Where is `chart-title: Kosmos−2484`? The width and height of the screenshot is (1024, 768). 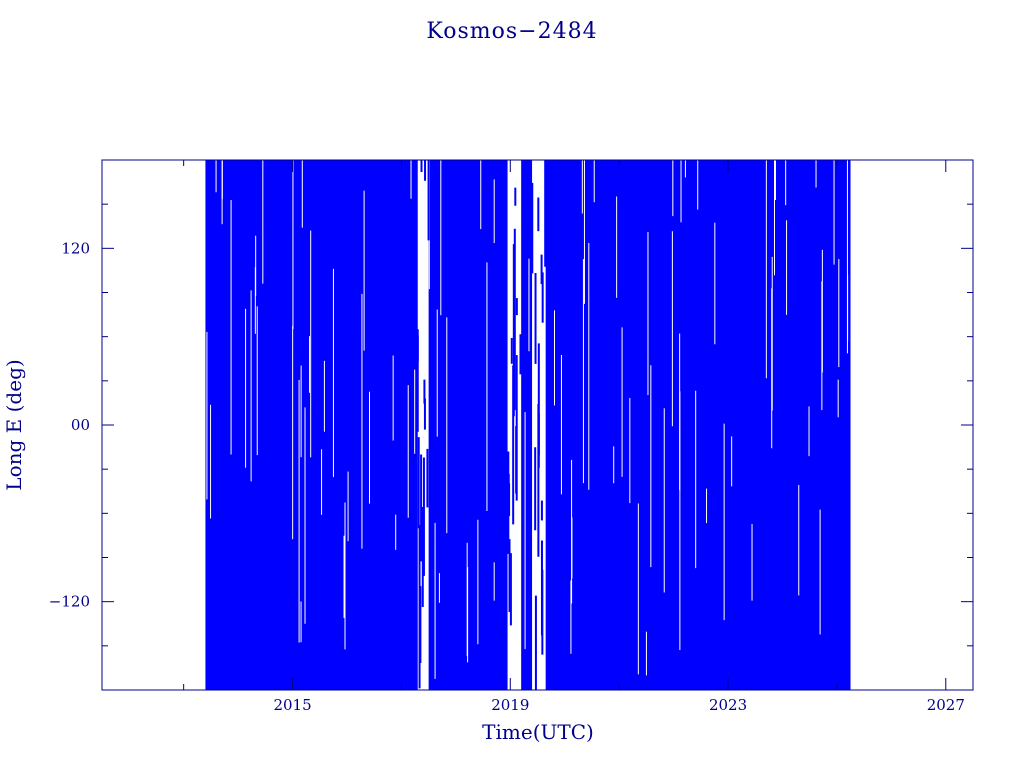
chart-title: Kosmos−2484 is located at coordinates (511, 31).